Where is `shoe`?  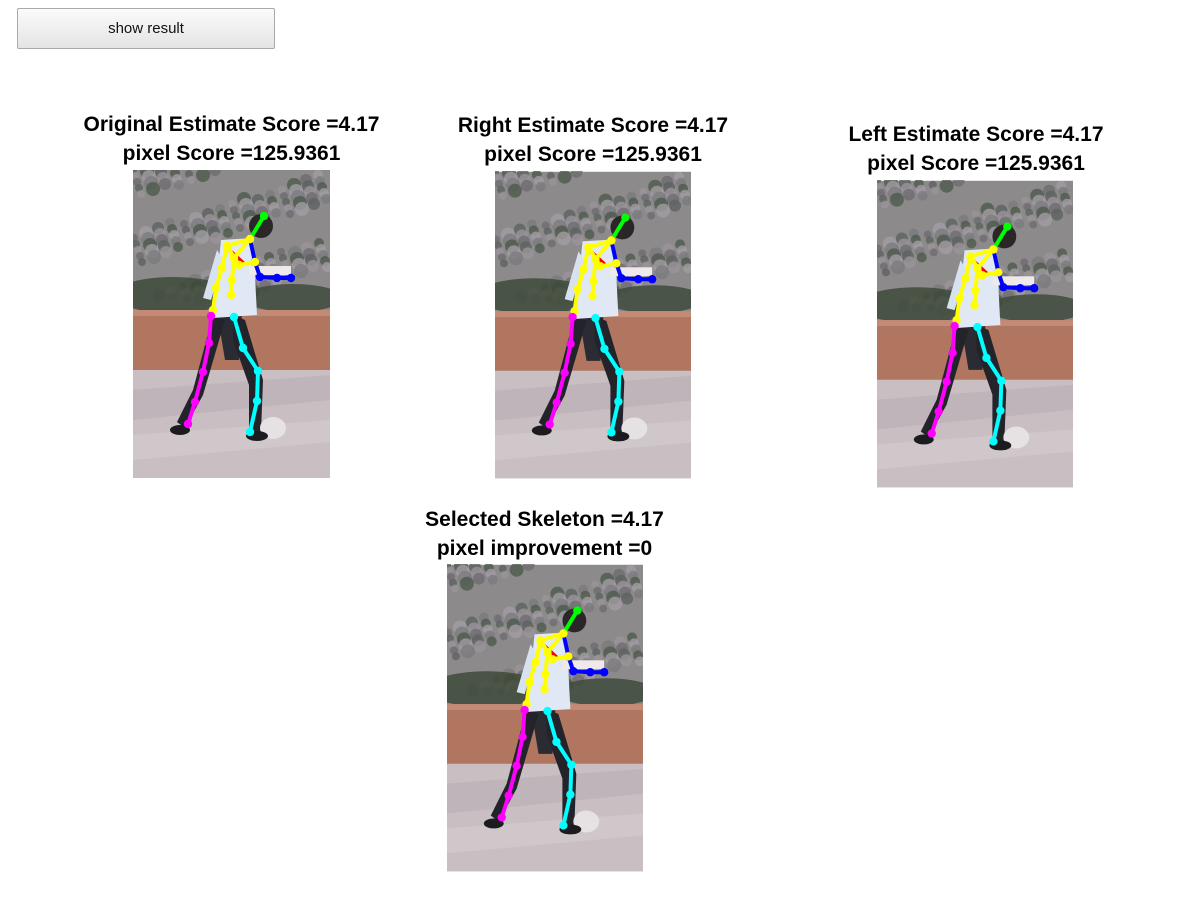 shoe is located at coordinates (493, 823).